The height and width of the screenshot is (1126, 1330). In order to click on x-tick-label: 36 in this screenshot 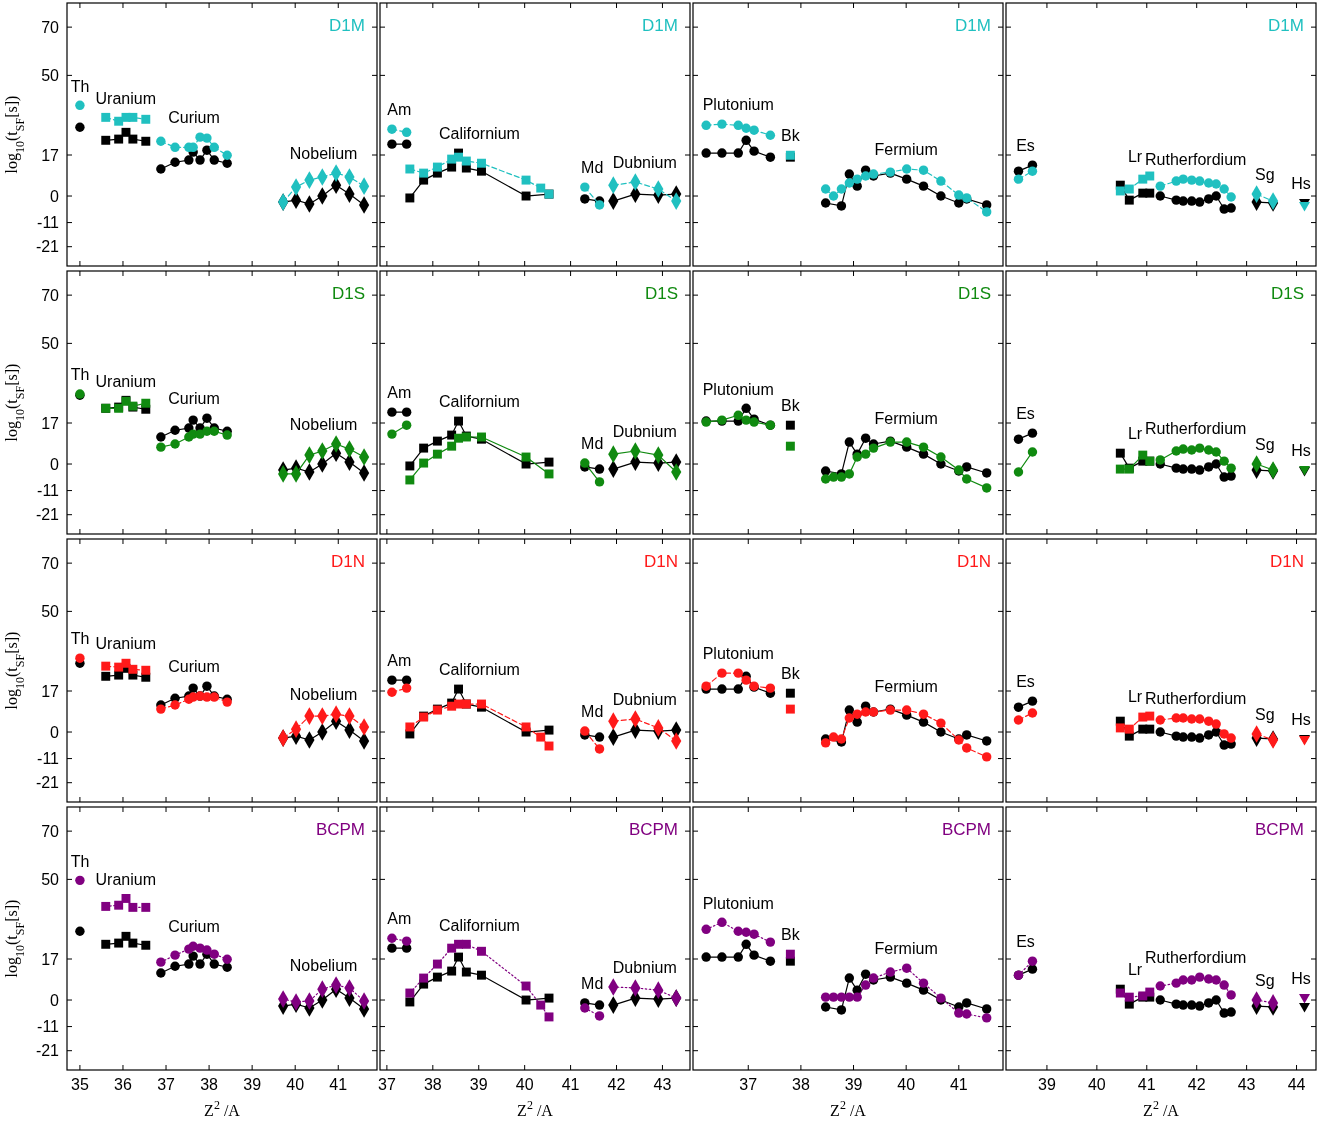, I will do `click(123, 1084)`.